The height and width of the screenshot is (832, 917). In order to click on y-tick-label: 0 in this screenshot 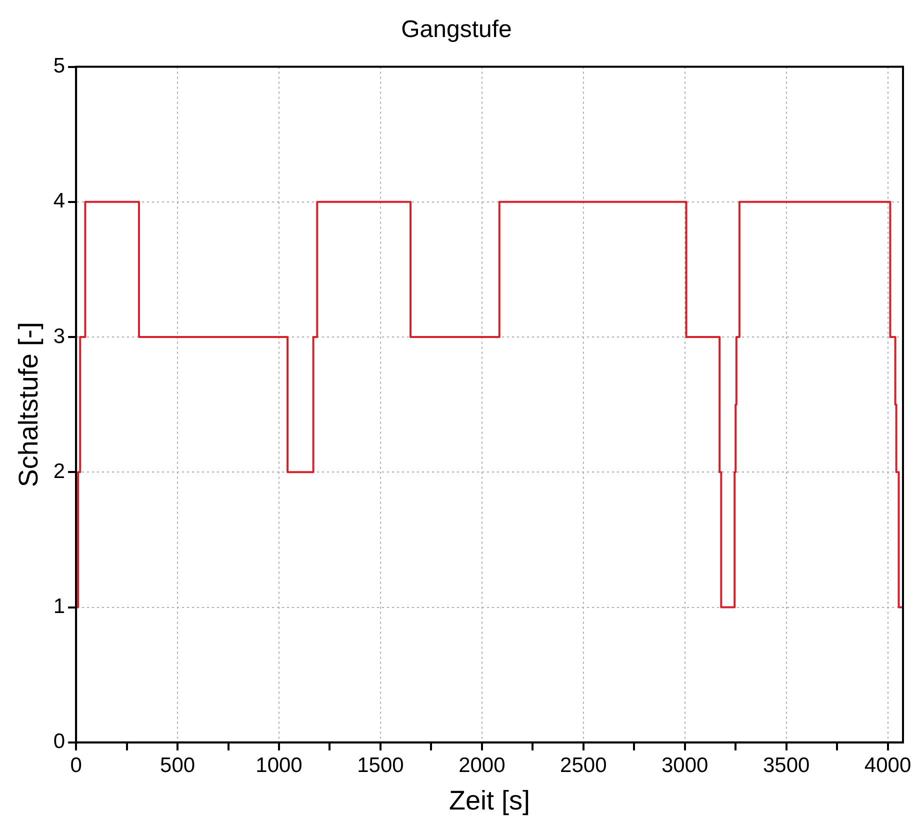, I will do `click(59, 742)`.